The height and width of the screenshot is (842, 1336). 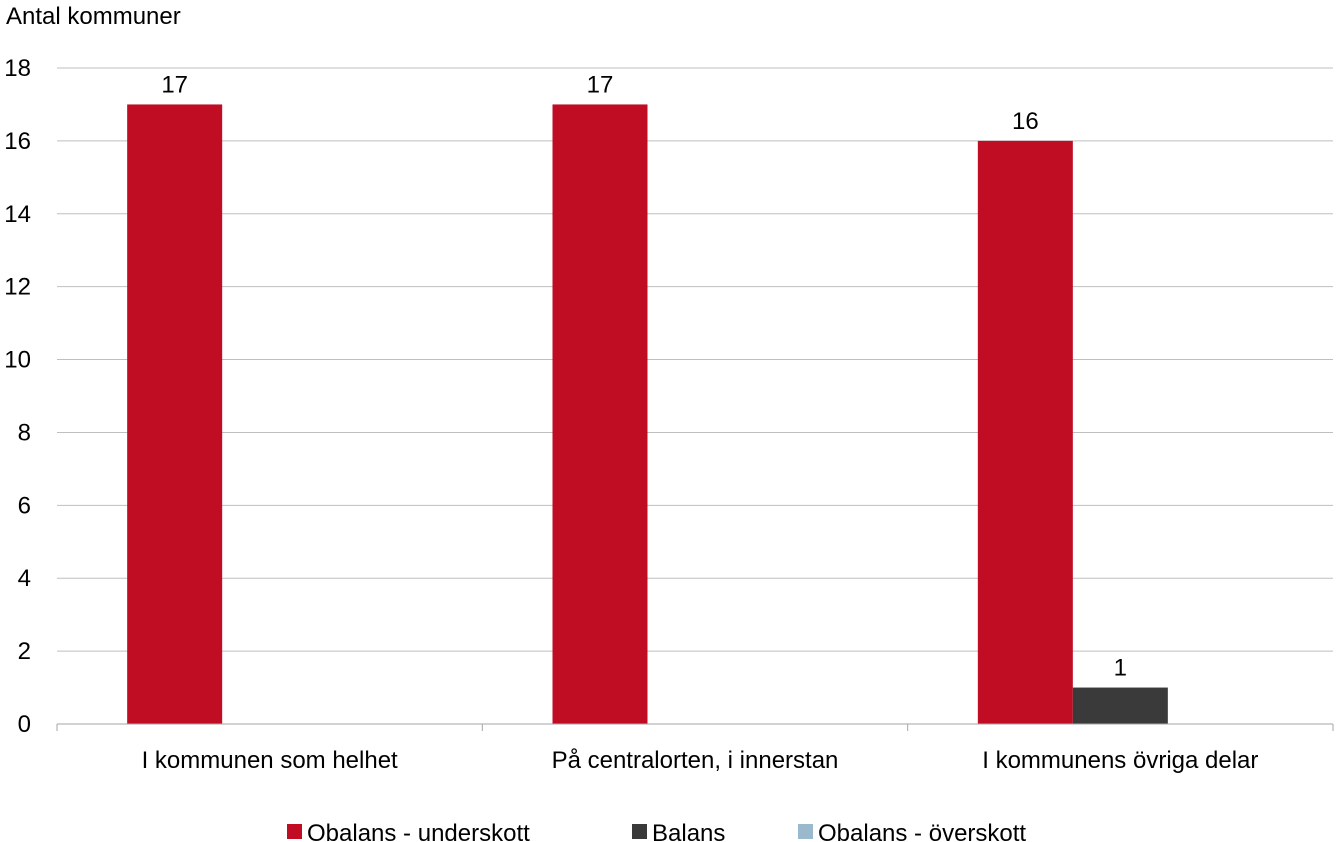 I want to click on y-tick-label: 16, so click(x=17, y=141).